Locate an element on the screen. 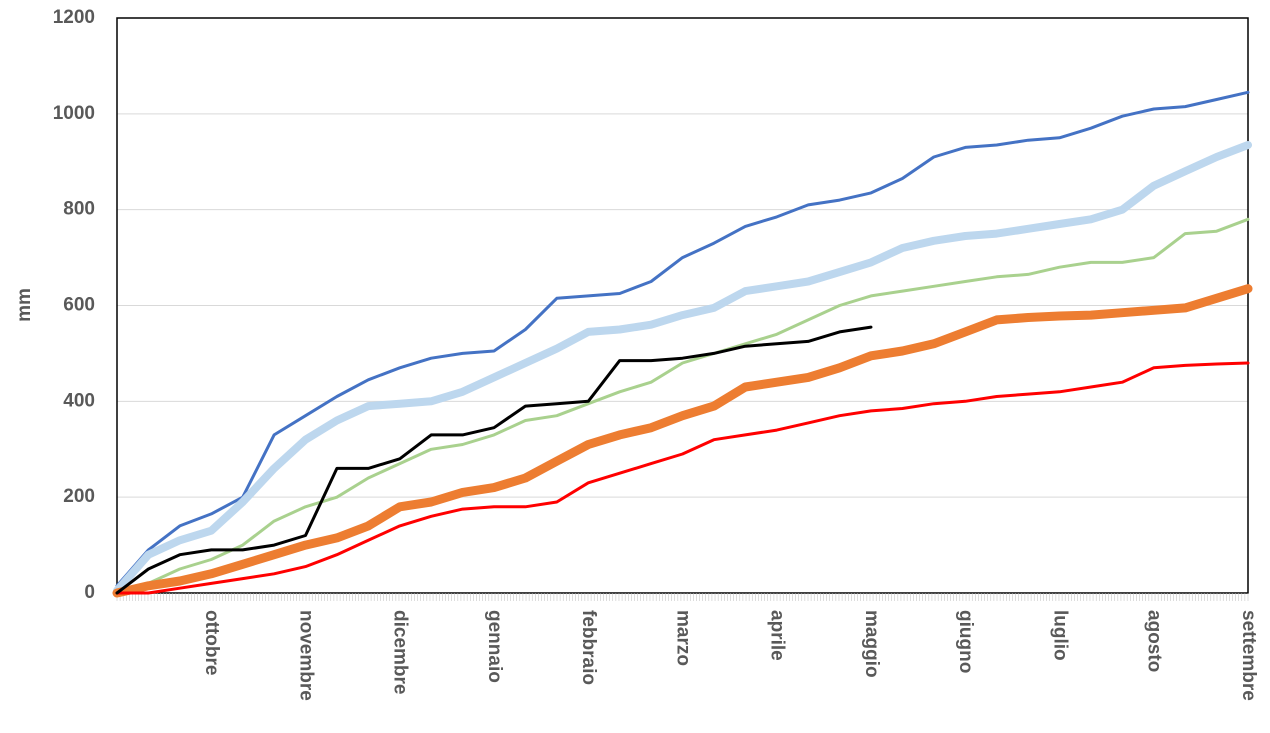 The height and width of the screenshot is (733, 1270). y-tick-label: 400 is located at coordinates (79, 400).